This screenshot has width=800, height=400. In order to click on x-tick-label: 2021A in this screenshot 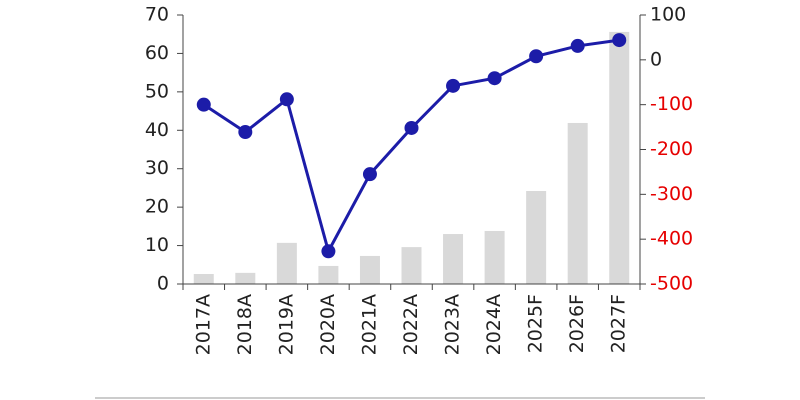, I will do `click(369, 324)`.